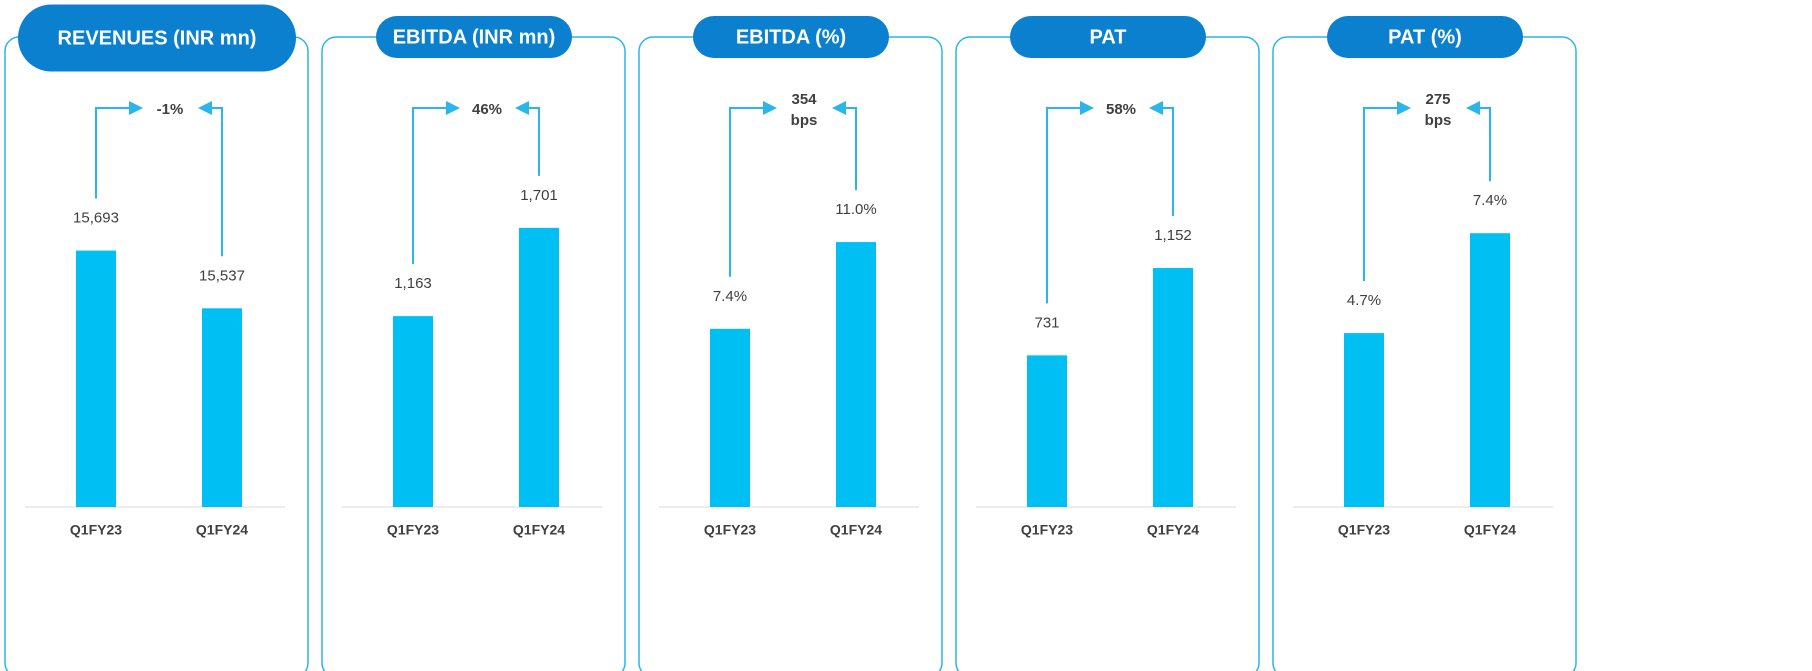 This screenshot has width=1812, height=671. I want to click on value-label: 15,537, so click(222, 275).